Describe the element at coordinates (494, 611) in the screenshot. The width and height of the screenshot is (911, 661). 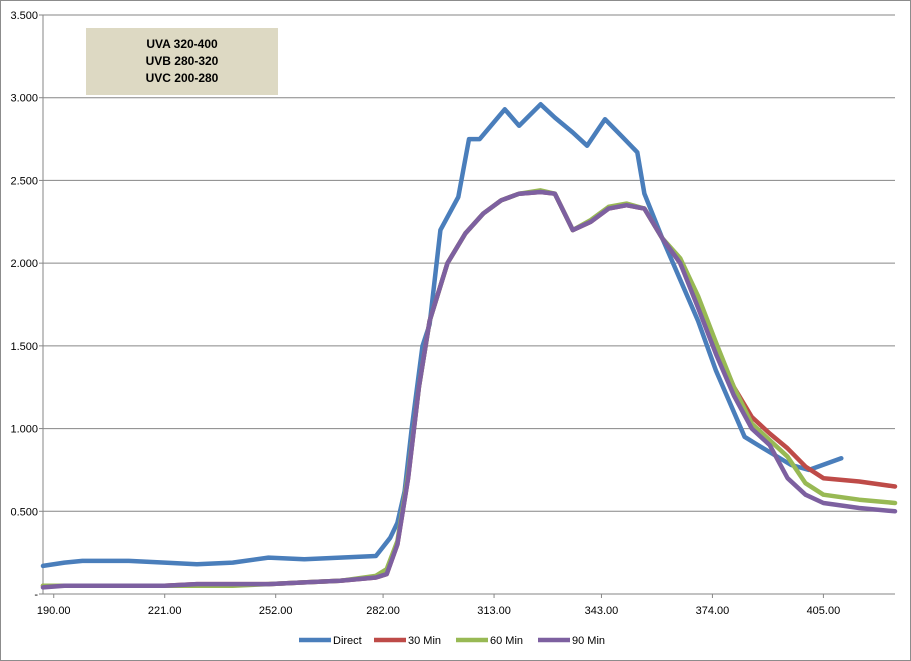
I see `x-tick-label: 313.00` at that location.